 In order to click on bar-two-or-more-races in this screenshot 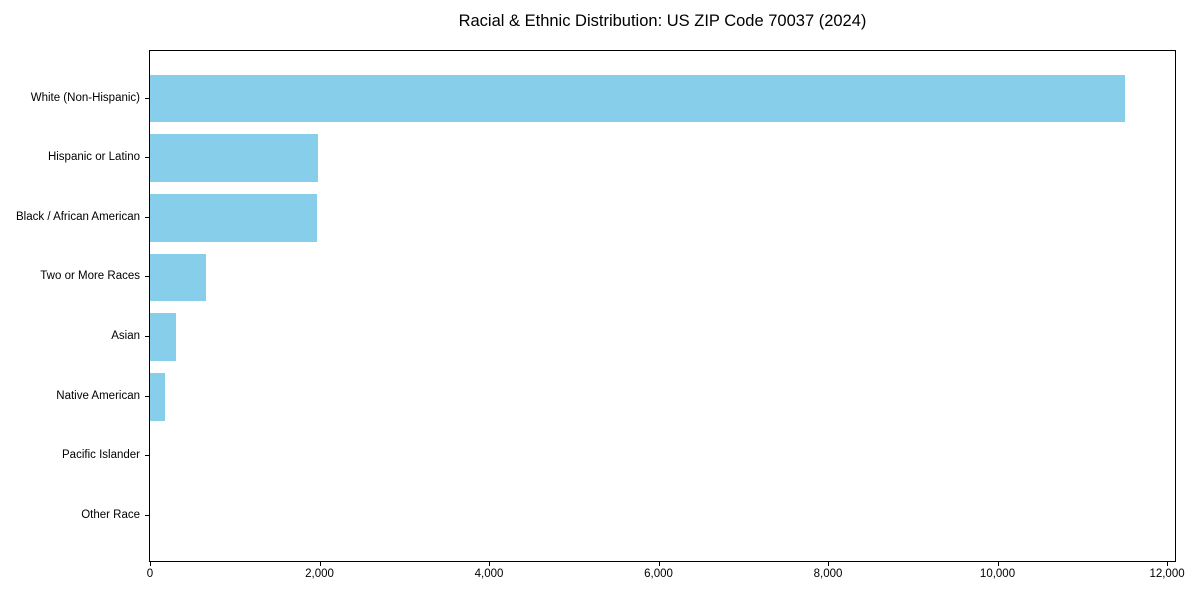, I will do `click(178, 277)`.